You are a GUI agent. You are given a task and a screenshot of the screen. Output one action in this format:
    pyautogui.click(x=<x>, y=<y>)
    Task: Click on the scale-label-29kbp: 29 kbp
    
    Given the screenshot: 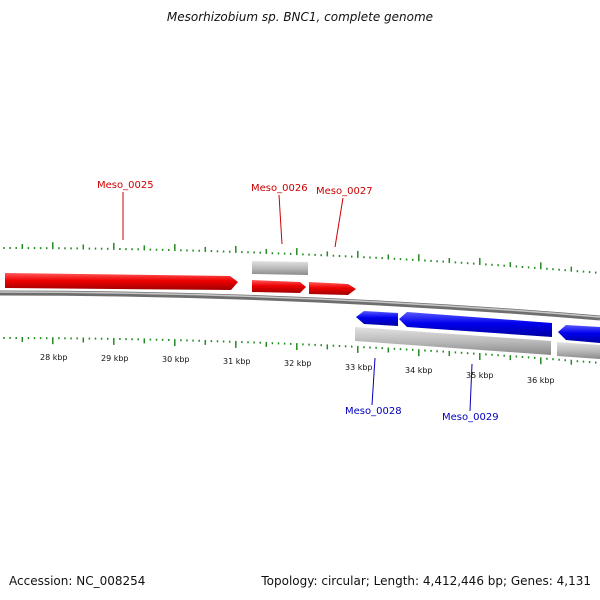 What is the action you would take?
    pyautogui.click(x=115, y=358)
    